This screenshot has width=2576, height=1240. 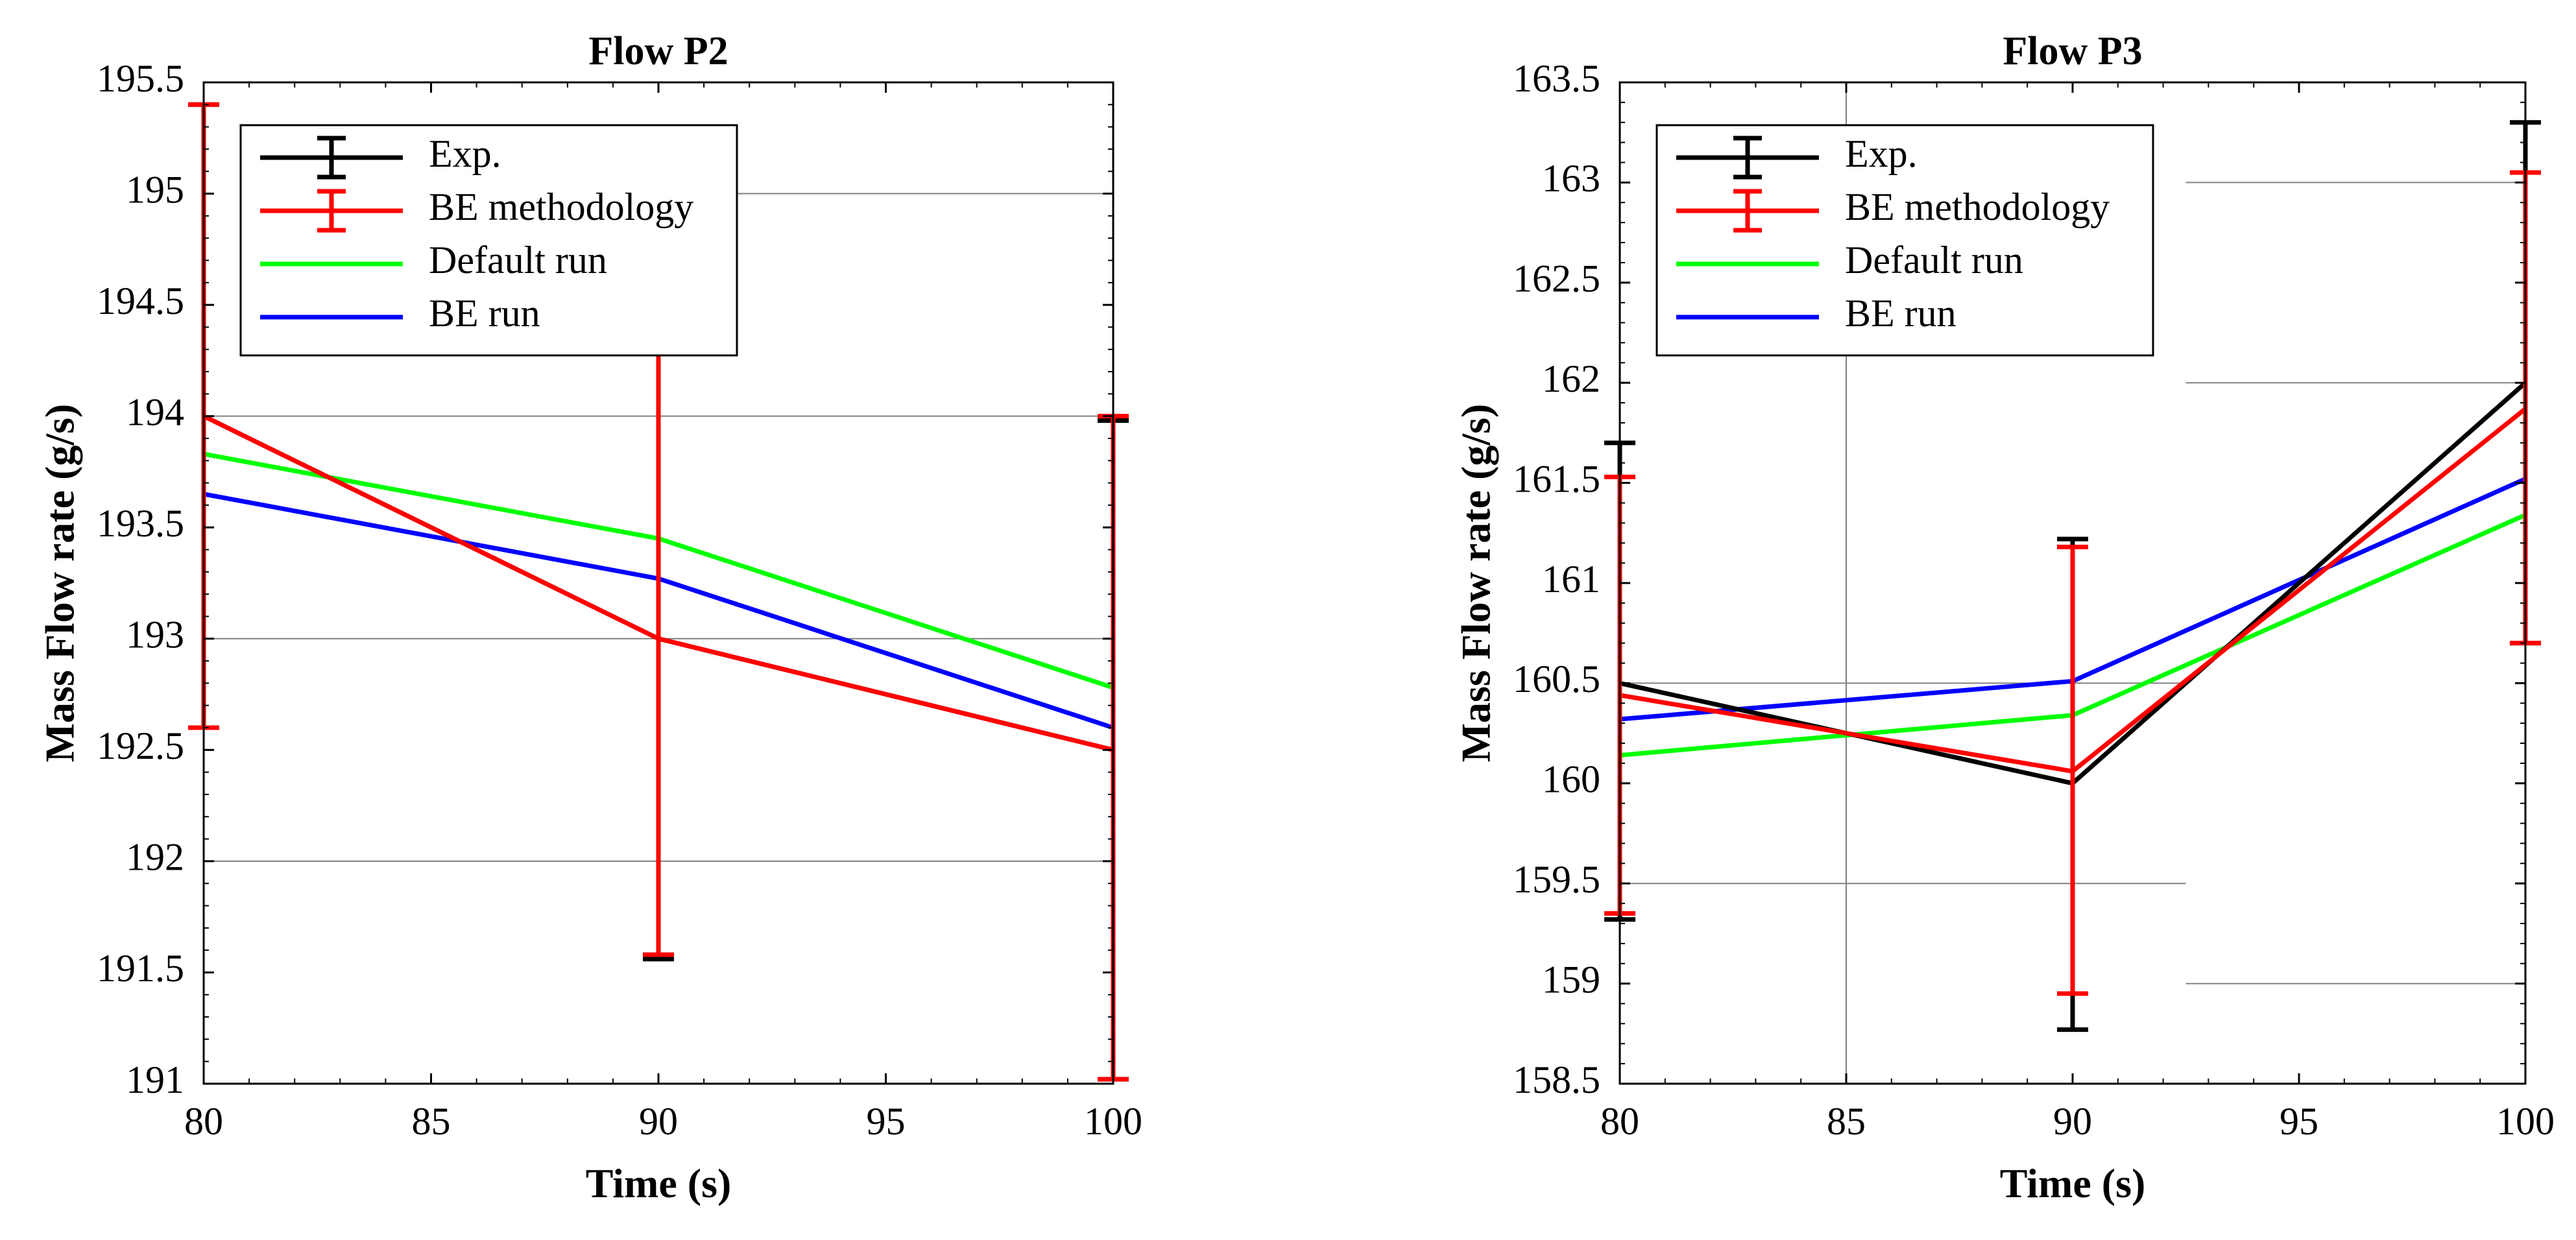 What do you see at coordinates (140, 968) in the screenshot?
I see `y-tick-label: 191.5` at bounding box center [140, 968].